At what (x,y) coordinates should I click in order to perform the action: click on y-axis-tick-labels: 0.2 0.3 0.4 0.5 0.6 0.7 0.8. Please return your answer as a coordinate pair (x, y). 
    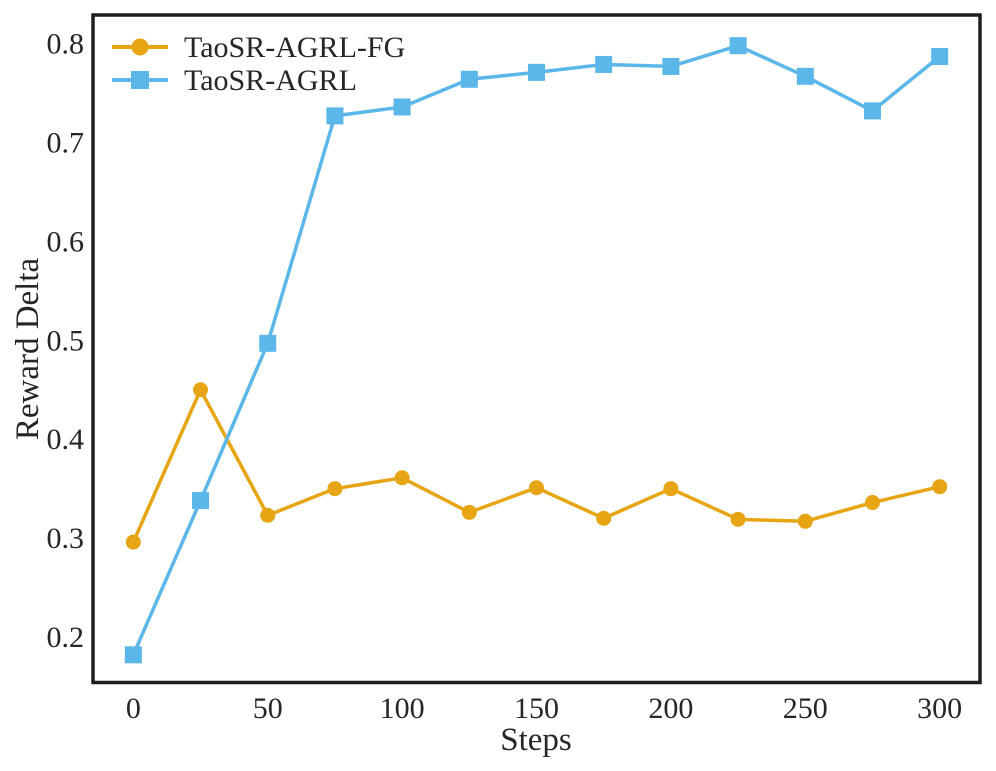
    Looking at the image, I should click on (66, 341).